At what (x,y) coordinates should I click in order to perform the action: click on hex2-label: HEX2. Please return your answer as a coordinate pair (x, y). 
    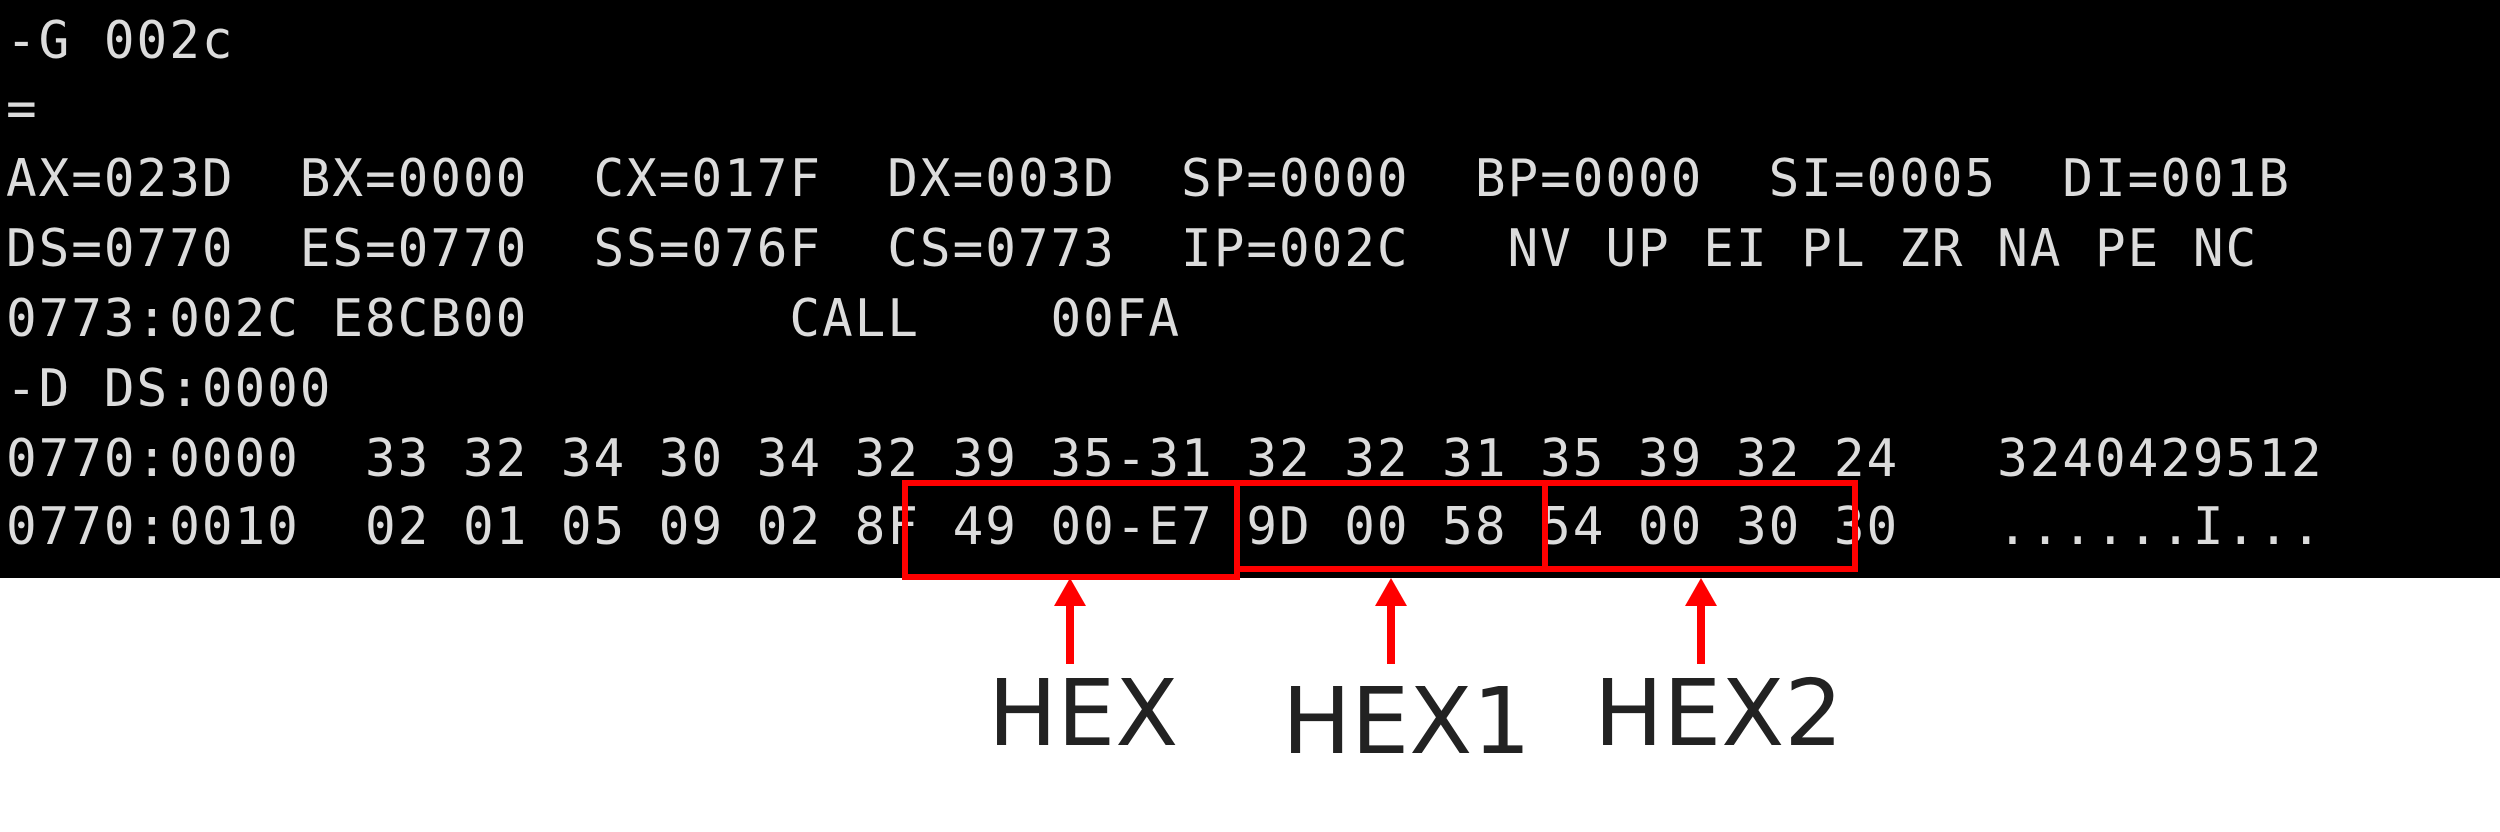
    Looking at the image, I should click on (1718, 713).